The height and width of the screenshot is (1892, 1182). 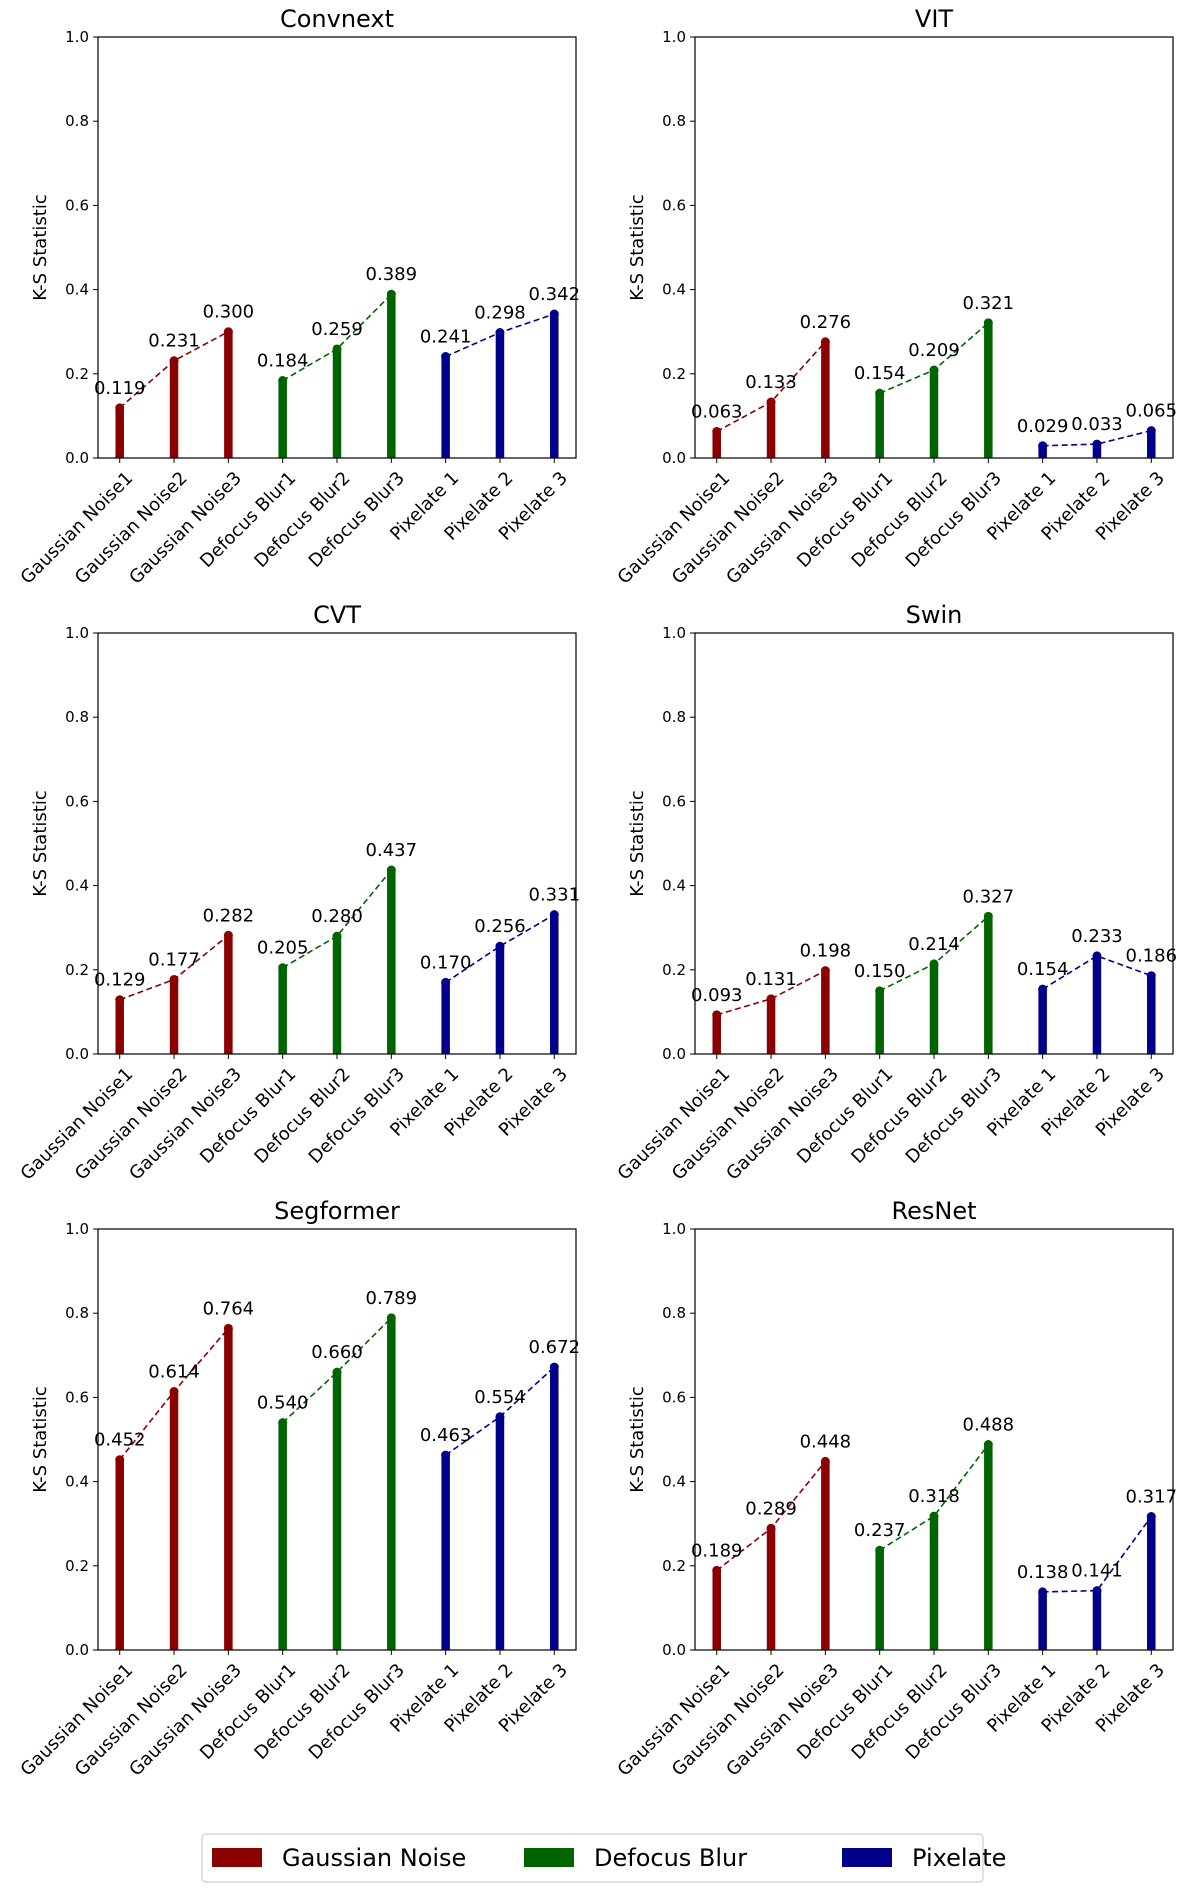 What do you see at coordinates (120, 388) in the screenshot?
I see `data-label: 0.119` at bounding box center [120, 388].